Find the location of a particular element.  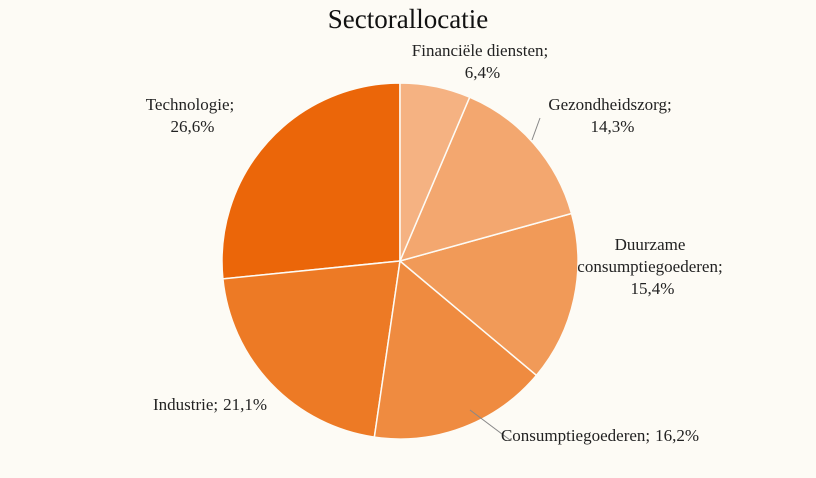

category-name: Consumptiegoederen; is located at coordinates (575, 435).